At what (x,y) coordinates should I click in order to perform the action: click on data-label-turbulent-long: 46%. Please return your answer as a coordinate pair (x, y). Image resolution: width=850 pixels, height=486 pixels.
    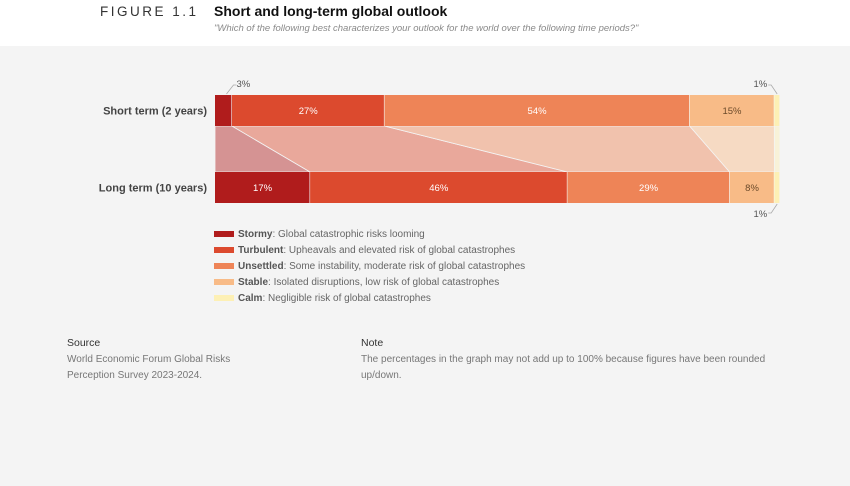
    Looking at the image, I should click on (439, 188).